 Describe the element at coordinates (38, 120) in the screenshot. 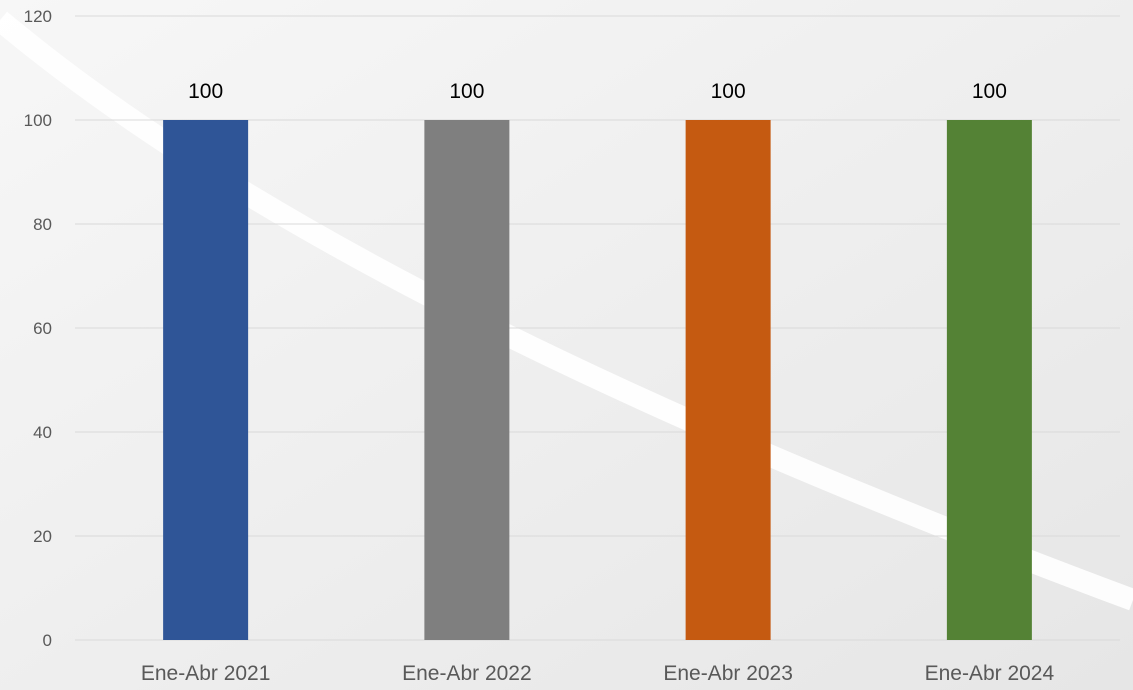

I see `y-tick-label: 100` at that location.